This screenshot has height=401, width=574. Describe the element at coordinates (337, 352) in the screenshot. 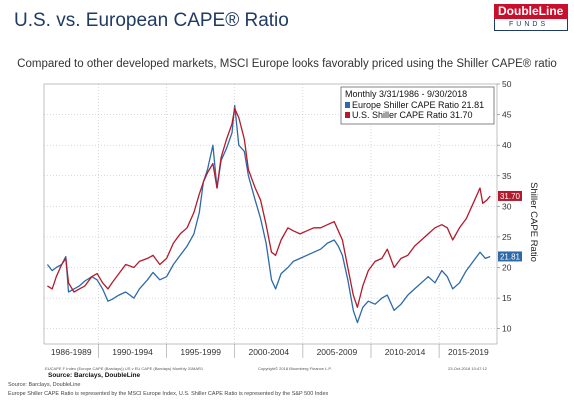

I see `tick-label-x: 2005-2009` at that location.